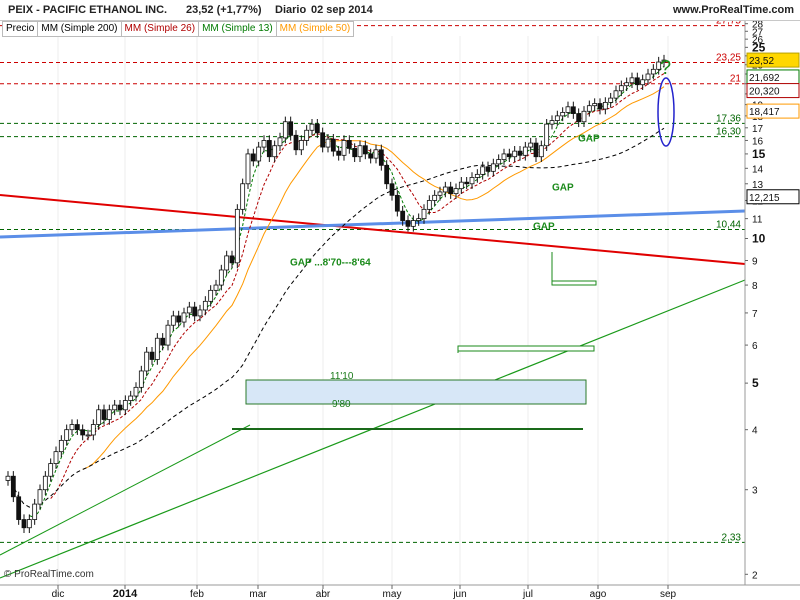 This screenshot has width=800, height=600. I want to click on legend-ma13: MM (Simple 13), so click(238, 29).